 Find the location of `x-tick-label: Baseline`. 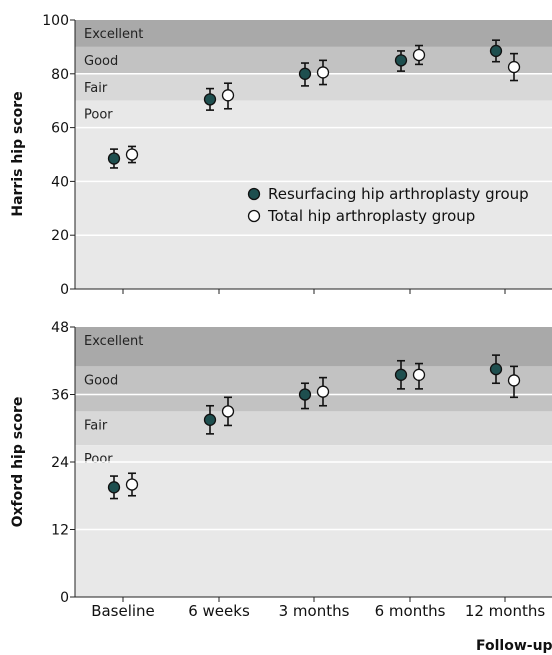

x-tick-label: Baseline is located at coordinates (123, 611).